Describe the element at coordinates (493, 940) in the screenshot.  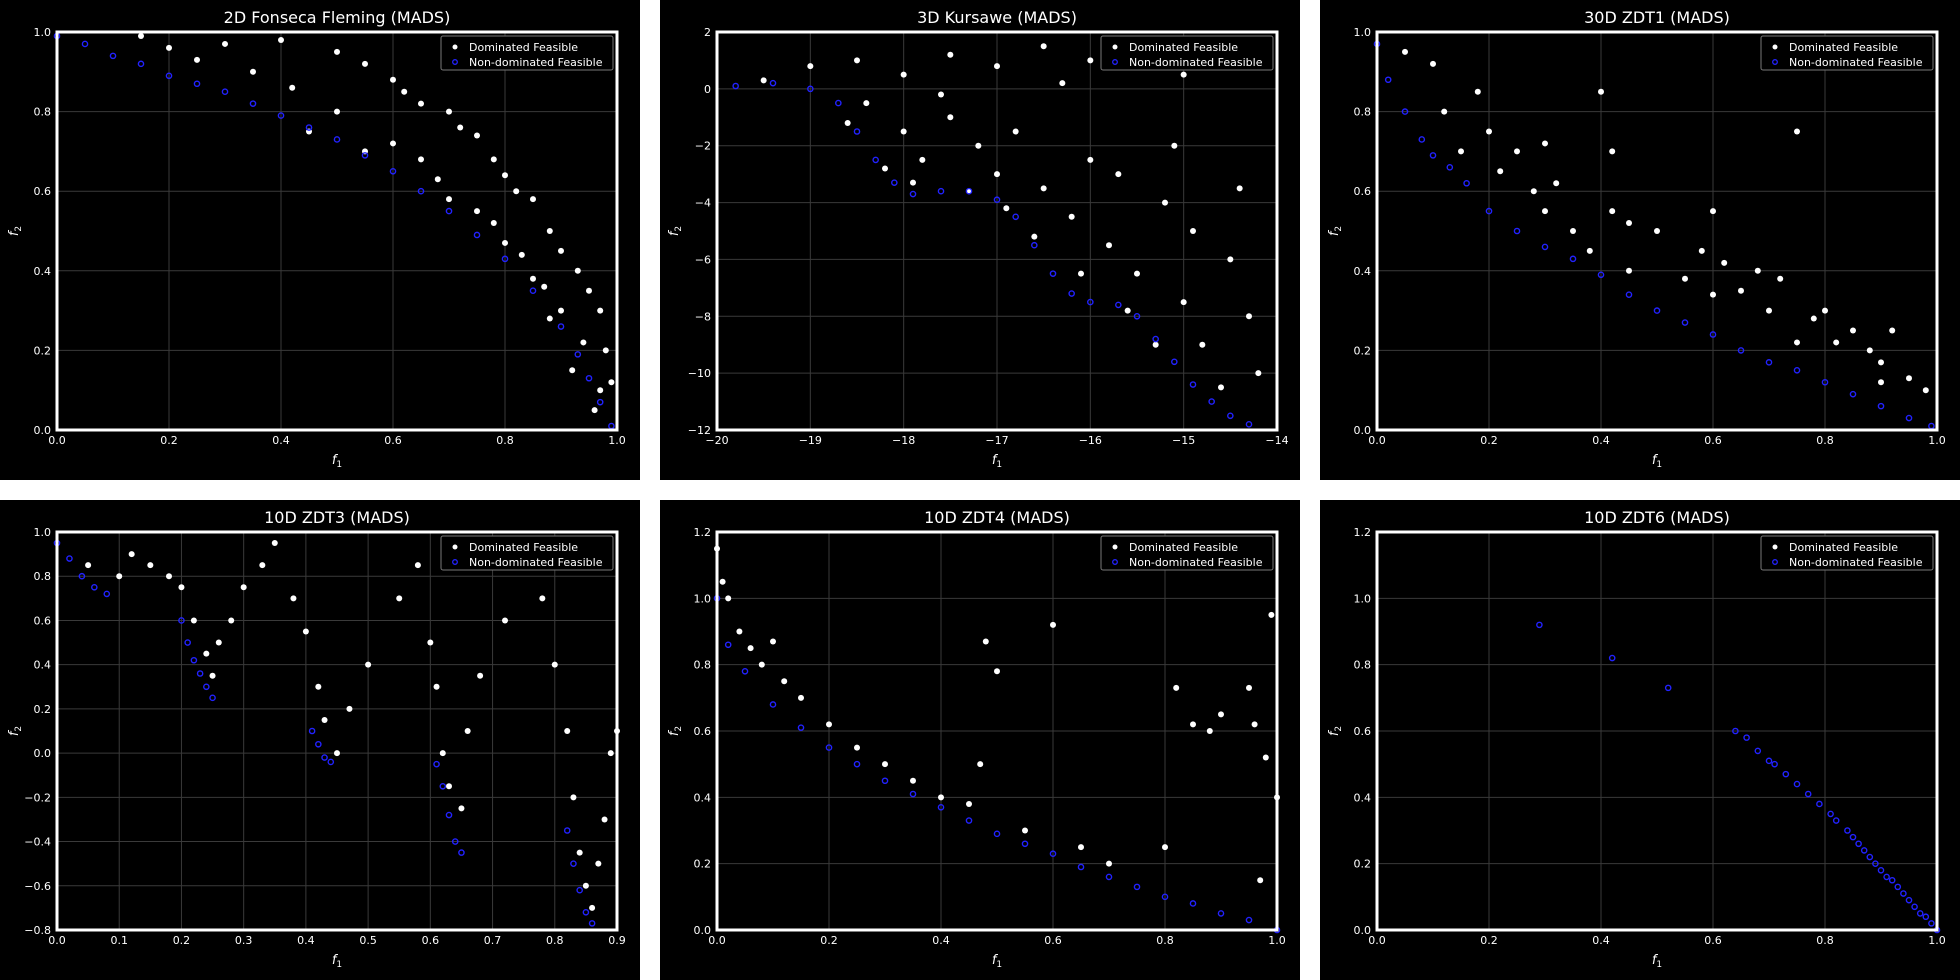
I see `x-tick-label: 0.7` at that location.